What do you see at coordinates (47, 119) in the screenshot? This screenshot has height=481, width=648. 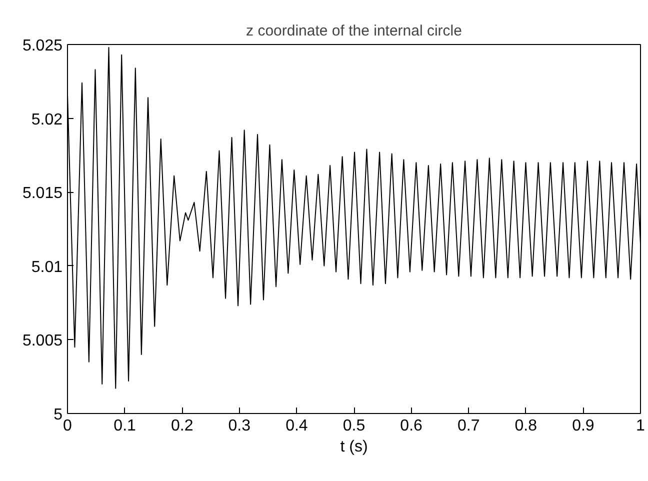 I see `y-tick-label: 5.02` at bounding box center [47, 119].